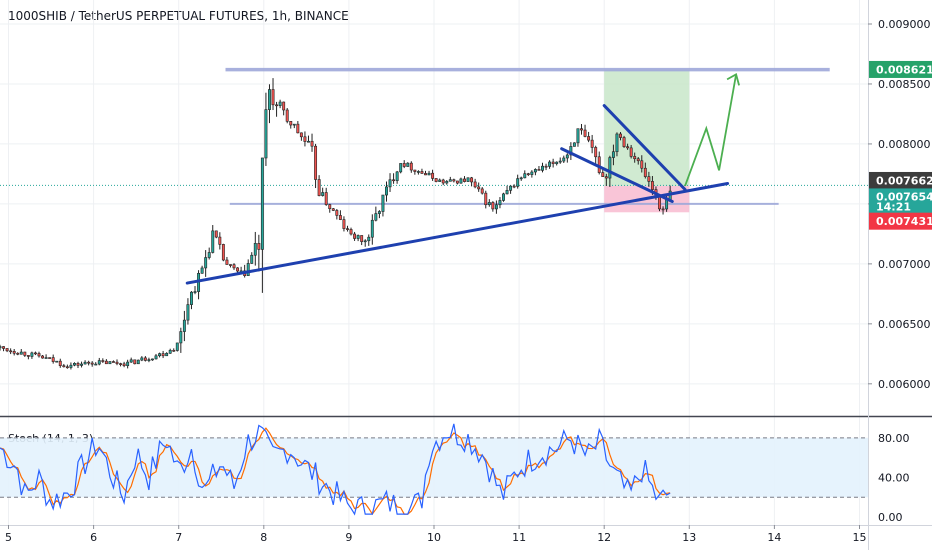  I want to click on time-axis: 5 6 7 8 9 10 11 12 13 14 15, so click(435, 534).